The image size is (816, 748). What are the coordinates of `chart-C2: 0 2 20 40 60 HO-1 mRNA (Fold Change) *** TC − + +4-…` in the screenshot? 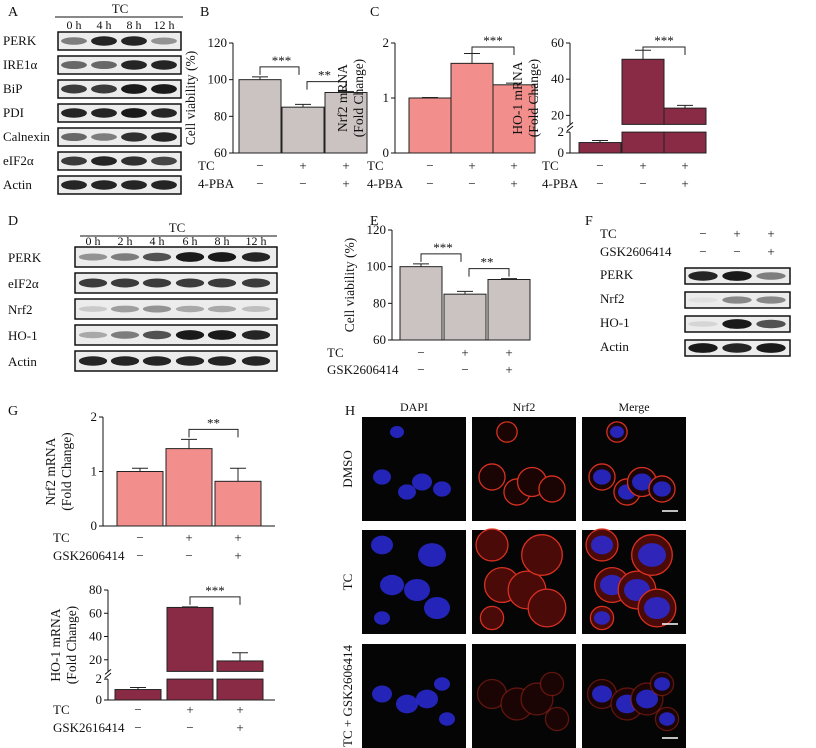 It's located at (608, 112).